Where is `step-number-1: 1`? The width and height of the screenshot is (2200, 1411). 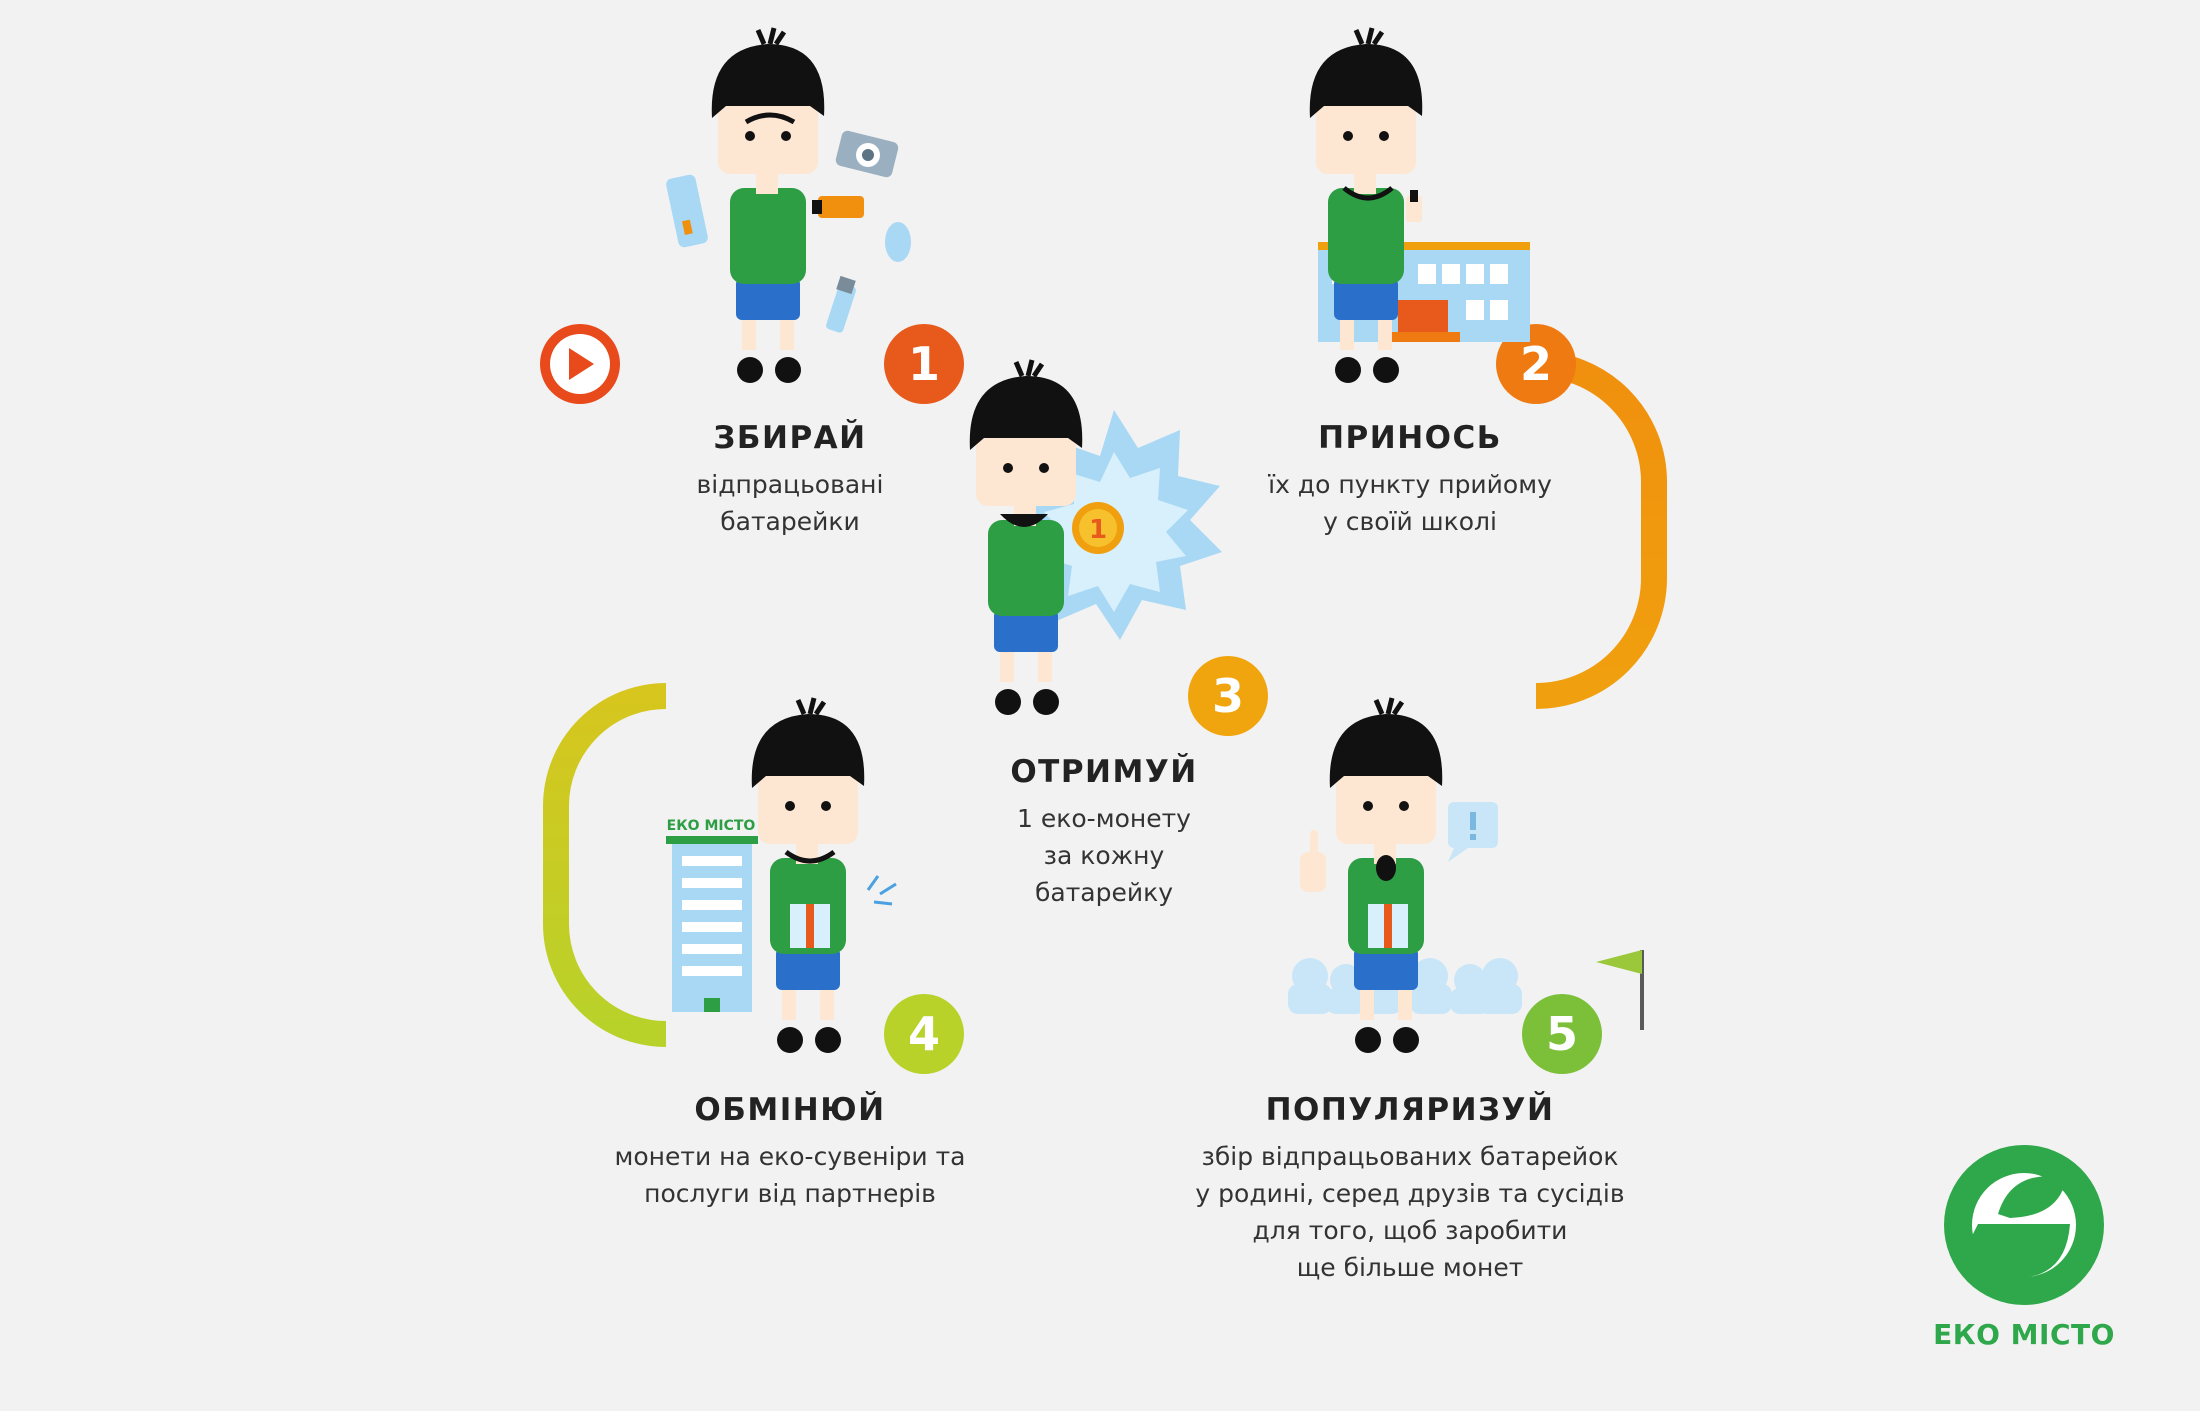 step-number-1: 1 is located at coordinates (924, 364).